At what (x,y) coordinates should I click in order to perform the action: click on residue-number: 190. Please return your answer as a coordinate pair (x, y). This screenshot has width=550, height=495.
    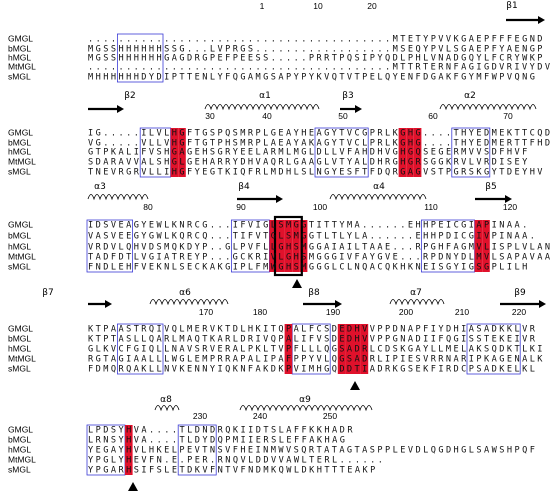
    Looking at the image, I should click on (333, 312).